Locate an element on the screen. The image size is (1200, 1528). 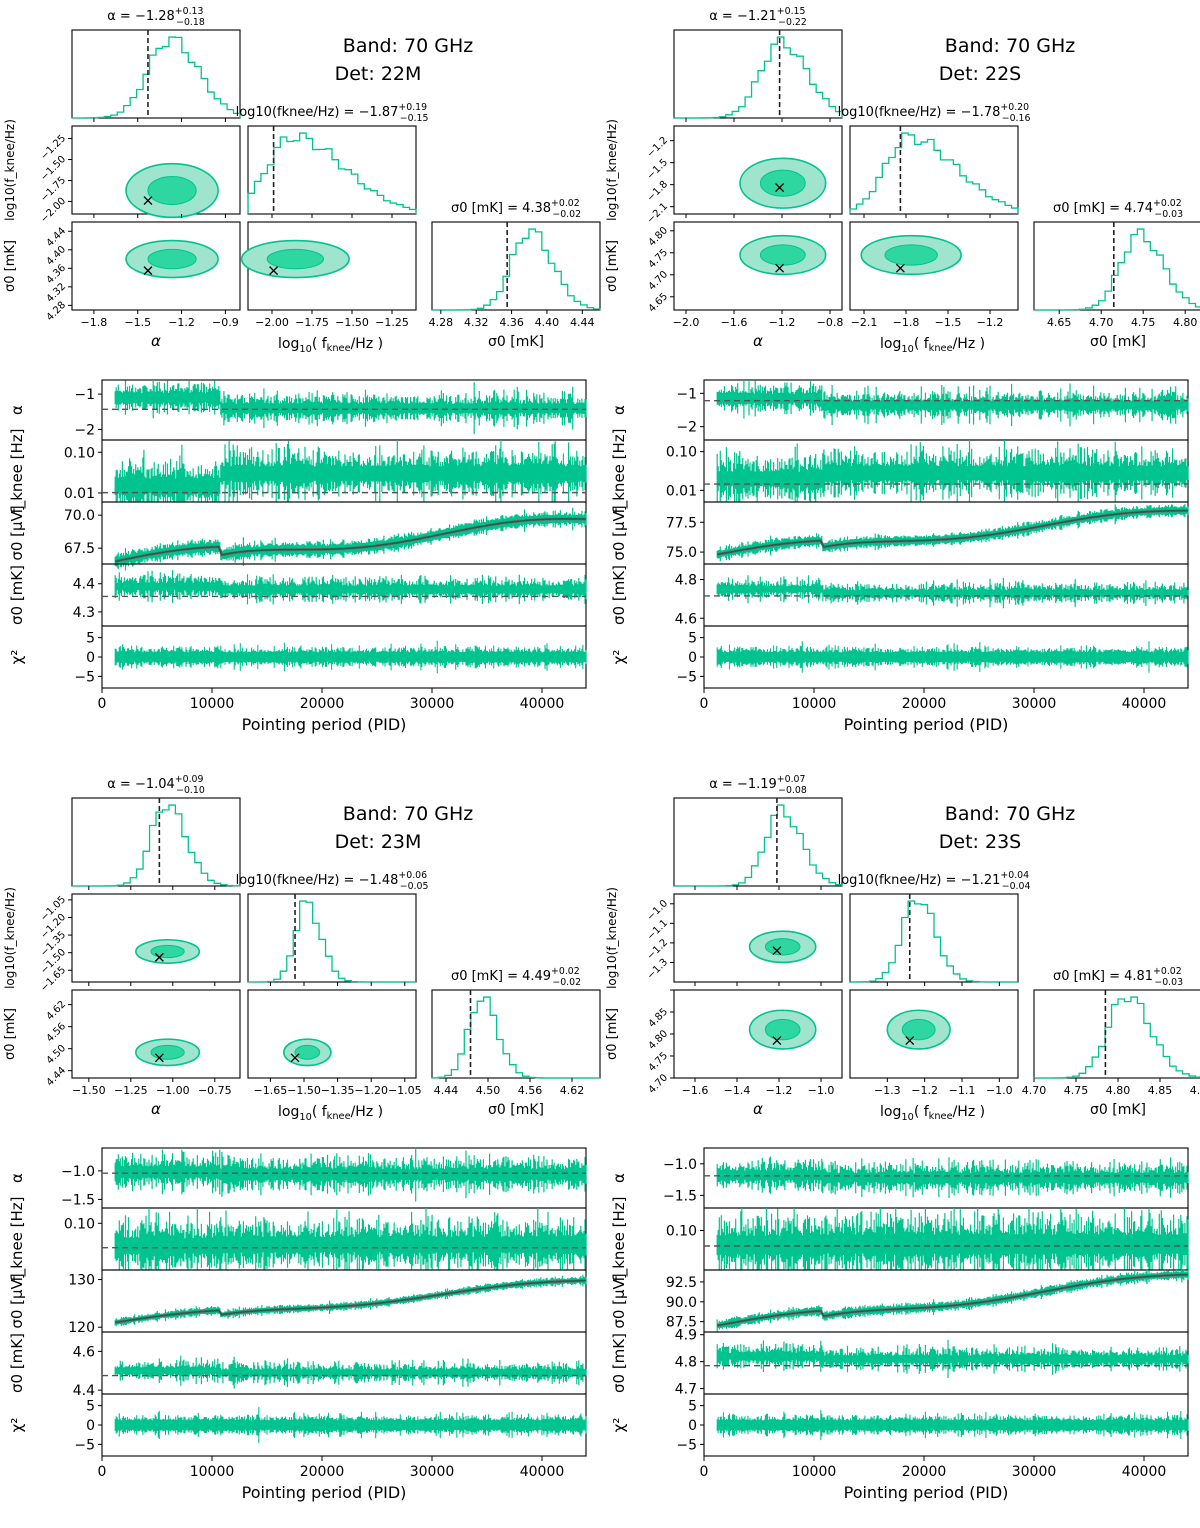
y-tick-label: −5 is located at coordinates (686, 1445).